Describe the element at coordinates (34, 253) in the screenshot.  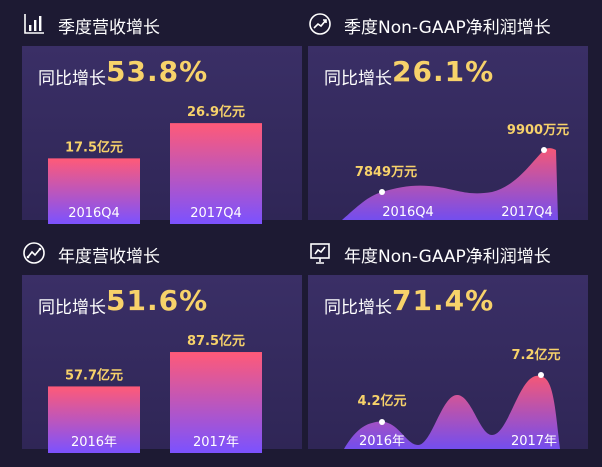
I see `gauge-icon` at that location.